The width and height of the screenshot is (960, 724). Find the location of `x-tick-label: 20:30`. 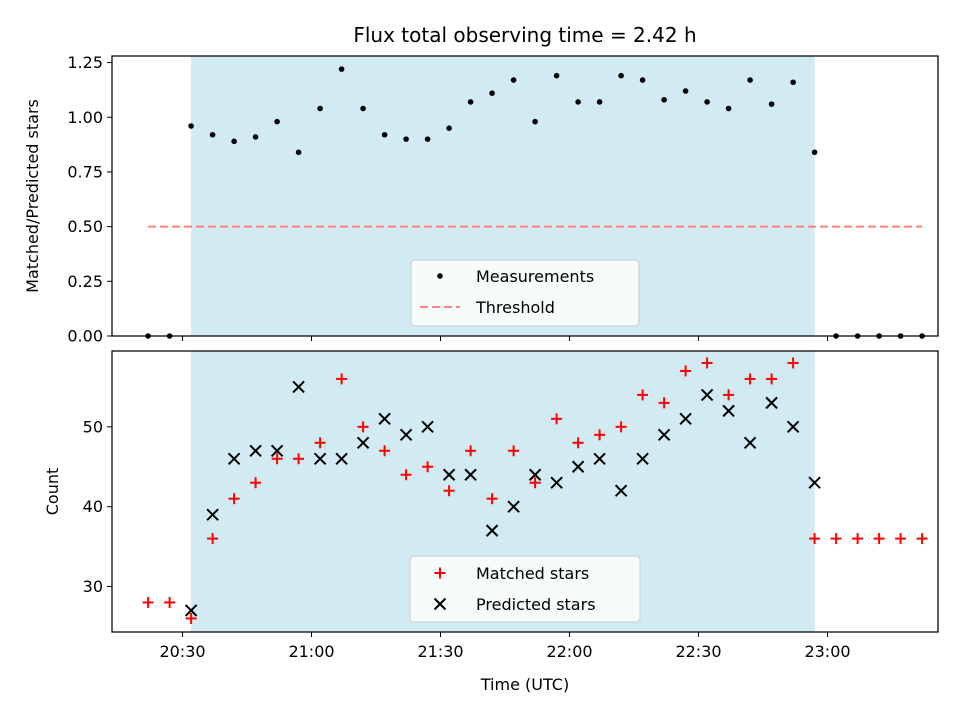

x-tick-label: 20:30 is located at coordinates (182, 651).